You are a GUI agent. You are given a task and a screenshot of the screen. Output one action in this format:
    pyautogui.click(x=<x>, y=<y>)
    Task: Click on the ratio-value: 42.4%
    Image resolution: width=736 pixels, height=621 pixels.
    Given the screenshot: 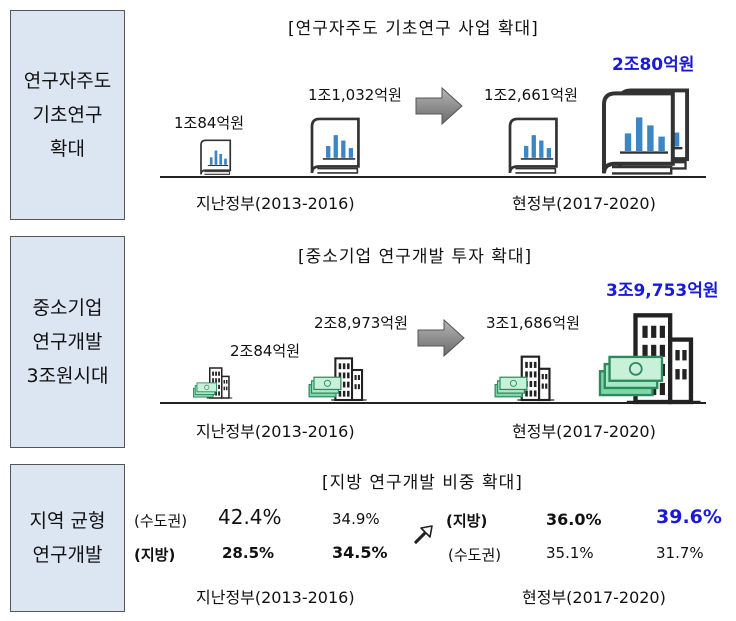 What is the action you would take?
    pyautogui.click(x=250, y=517)
    